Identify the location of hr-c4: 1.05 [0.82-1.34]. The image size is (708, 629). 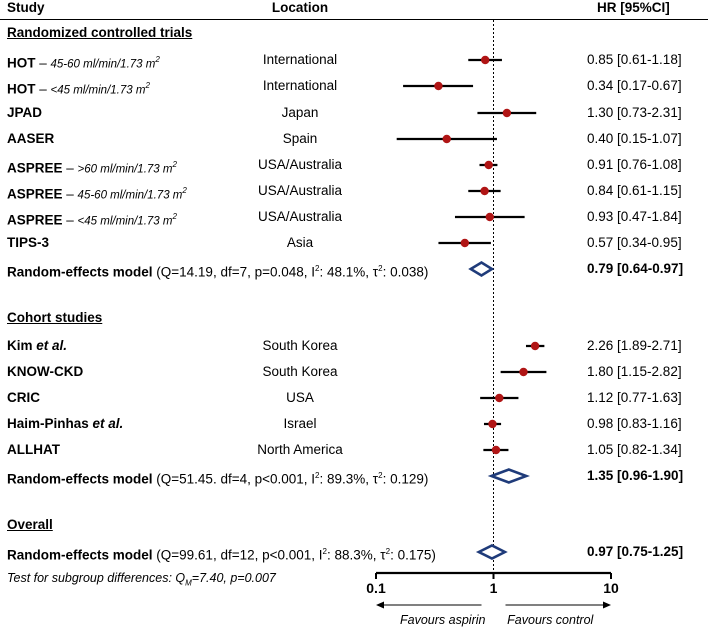
(634, 449).